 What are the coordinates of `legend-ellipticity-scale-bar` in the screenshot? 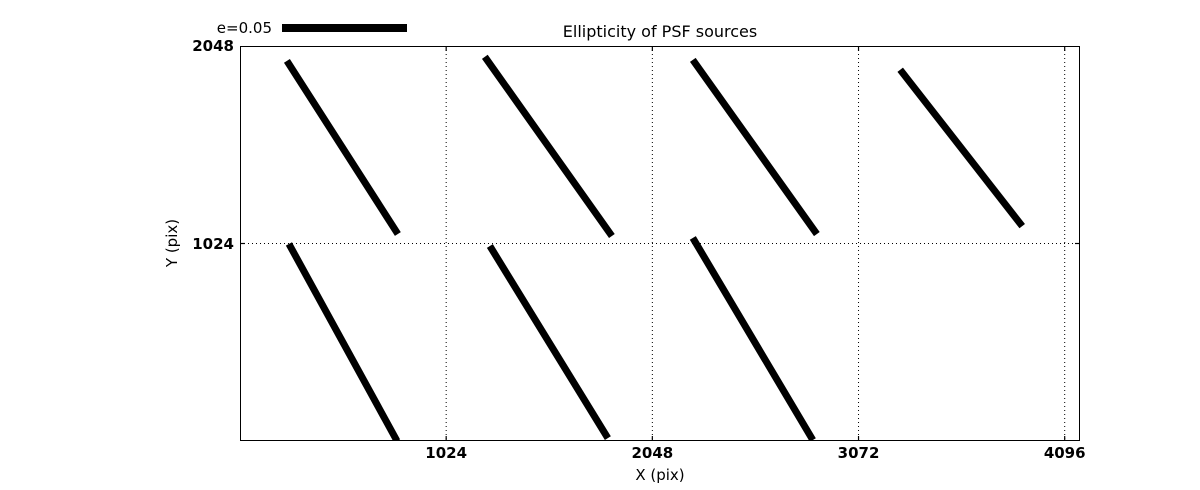 It's located at (344, 28).